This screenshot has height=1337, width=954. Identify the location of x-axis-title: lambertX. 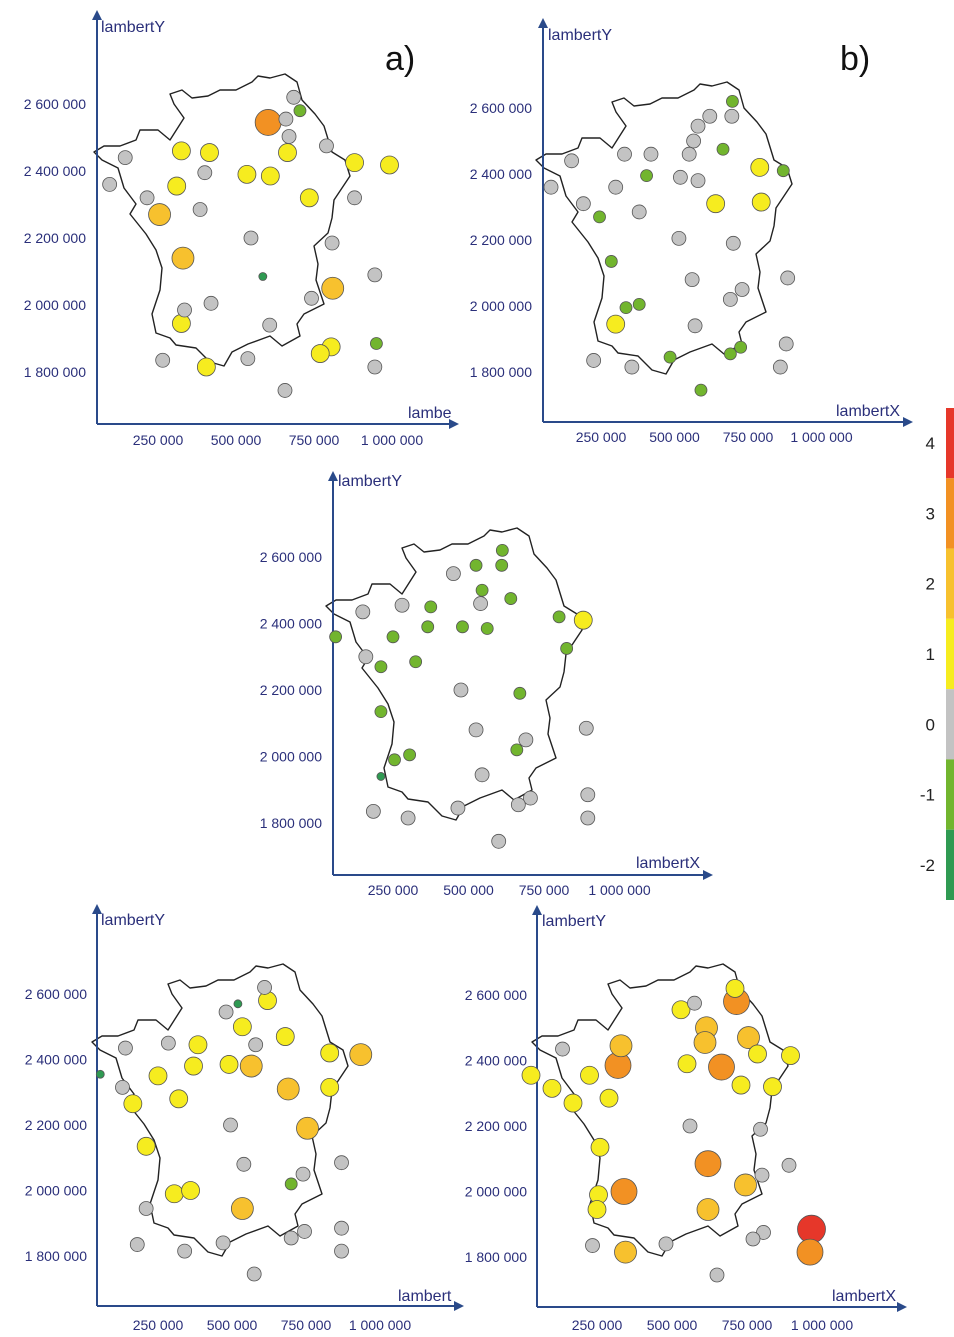
(864, 1296).